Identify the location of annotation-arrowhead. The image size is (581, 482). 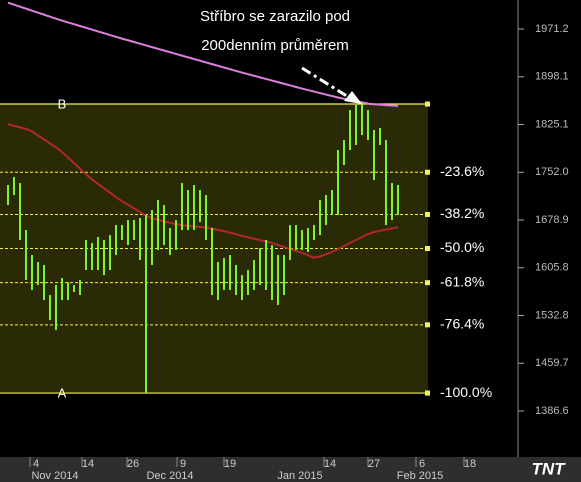
(353, 97).